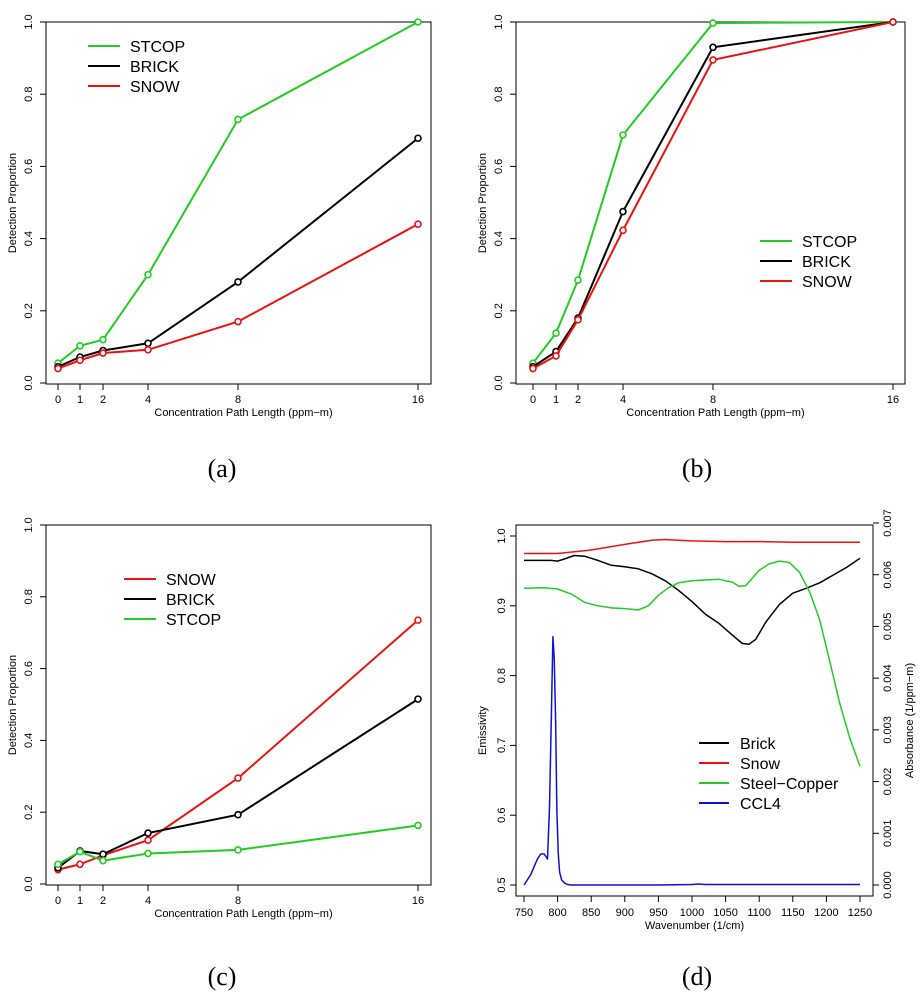 The width and height of the screenshot is (923, 1000). I want to click on y-axis-label: Emissivity, so click(483, 730).